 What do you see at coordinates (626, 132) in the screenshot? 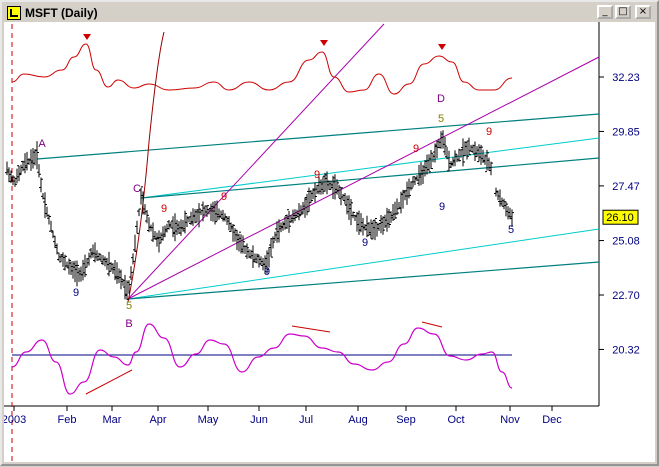
I see `price-tick-label: 29.85` at bounding box center [626, 132].